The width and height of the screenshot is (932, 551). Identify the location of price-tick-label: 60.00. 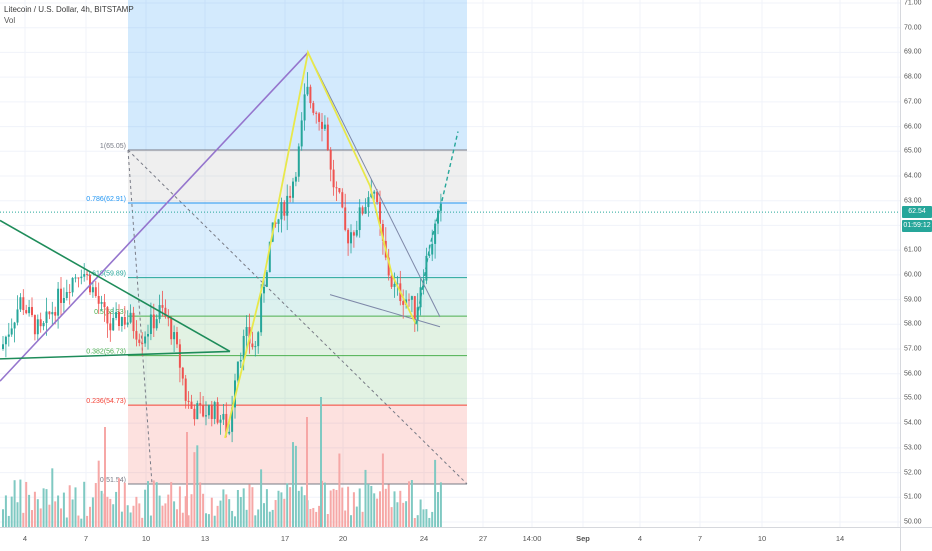
(913, 275).